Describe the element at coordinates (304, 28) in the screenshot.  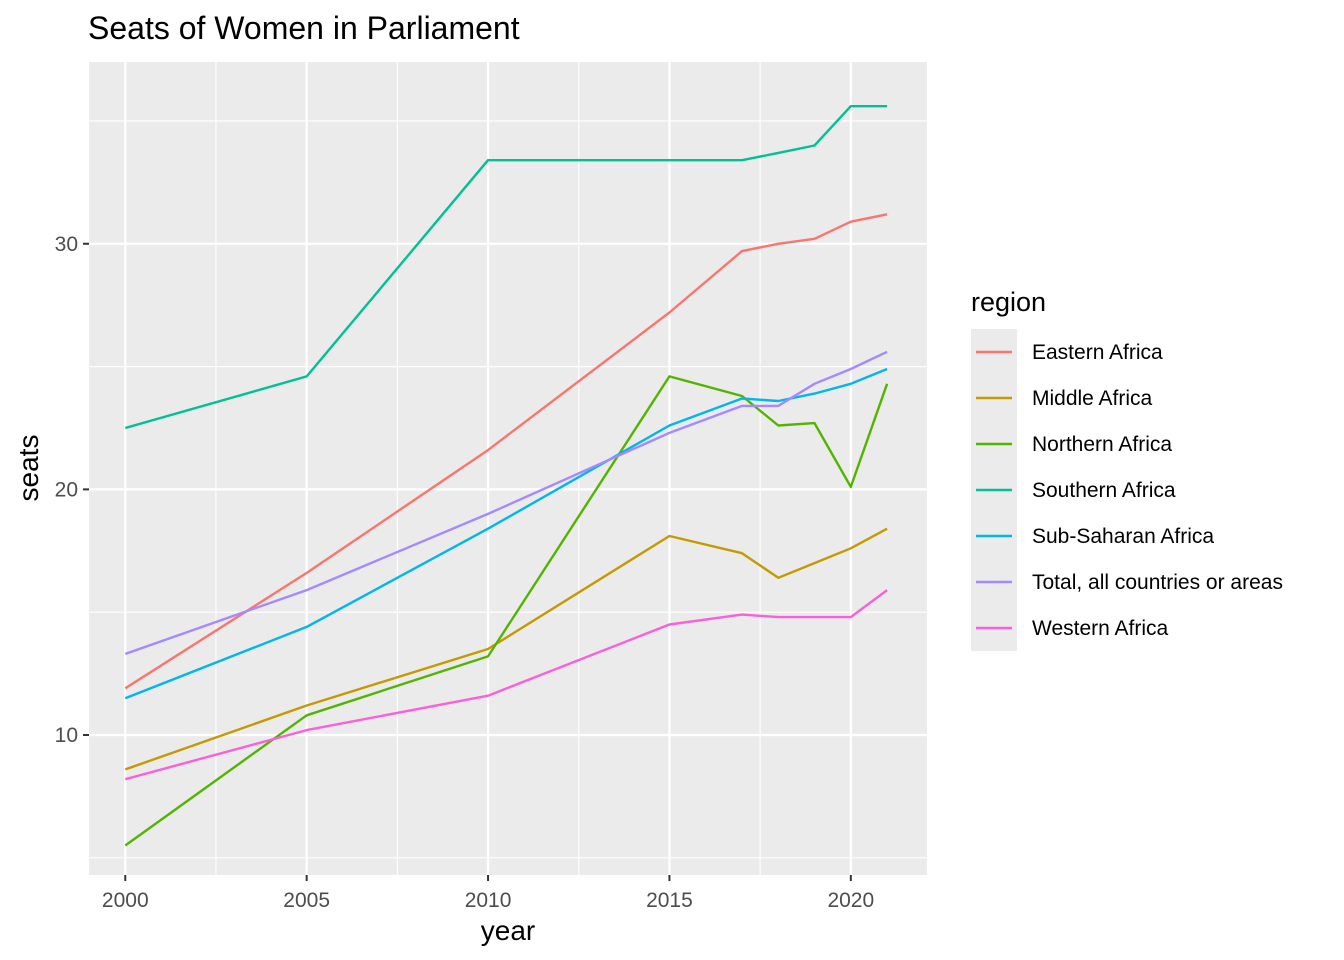
I see `chart-title: Seats of Women in Parliament` at that location.